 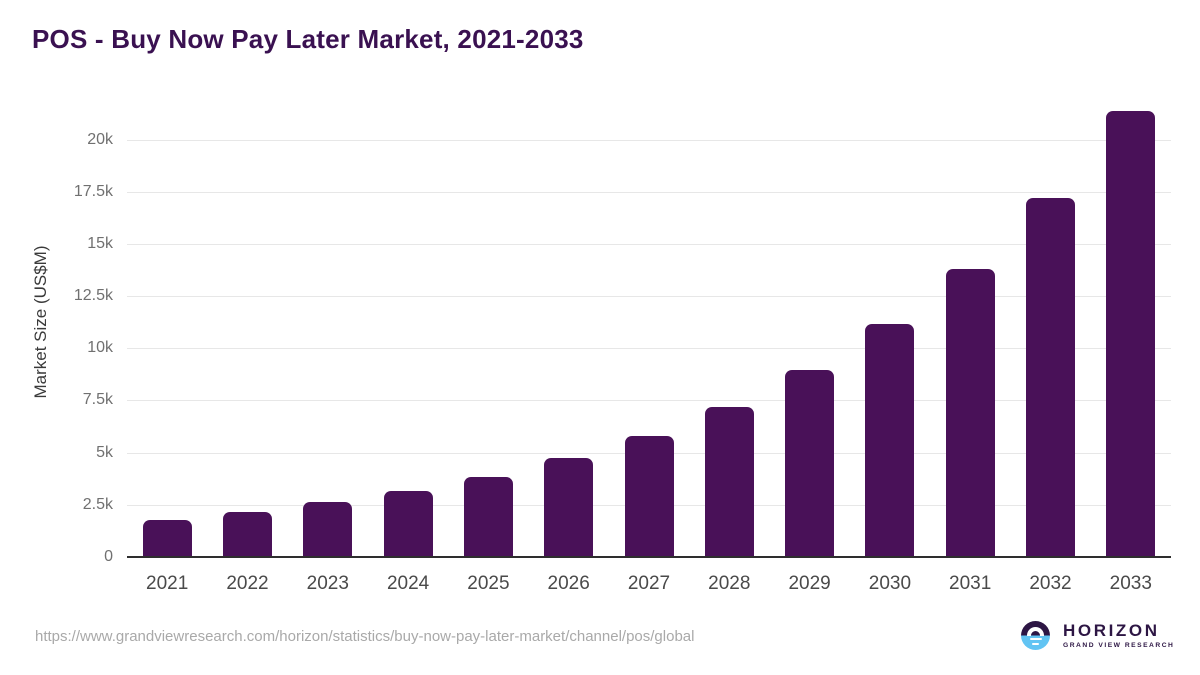 I want to click on sunrise-arch-icon, so click(x=1035, y=631).